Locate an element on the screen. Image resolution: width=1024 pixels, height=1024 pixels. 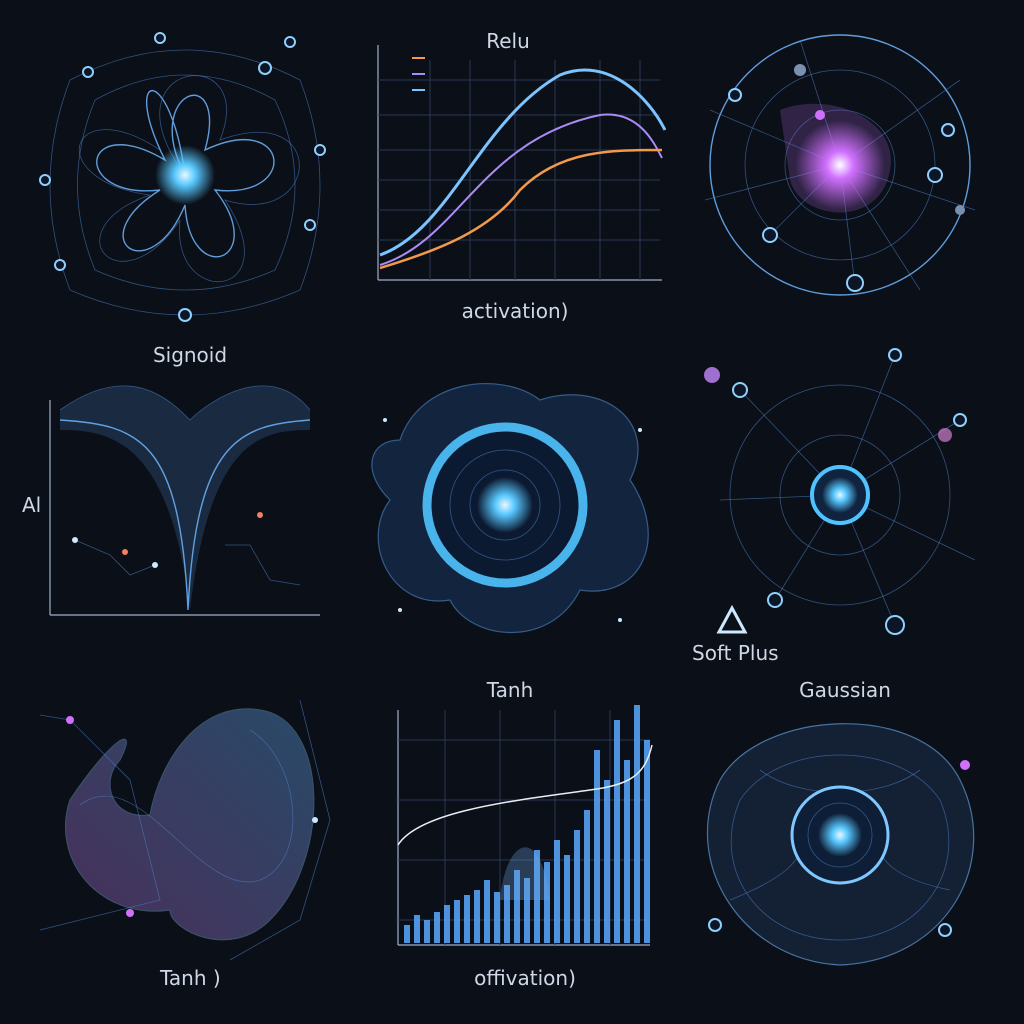
relu-chart is located at coordinates (522, 163).